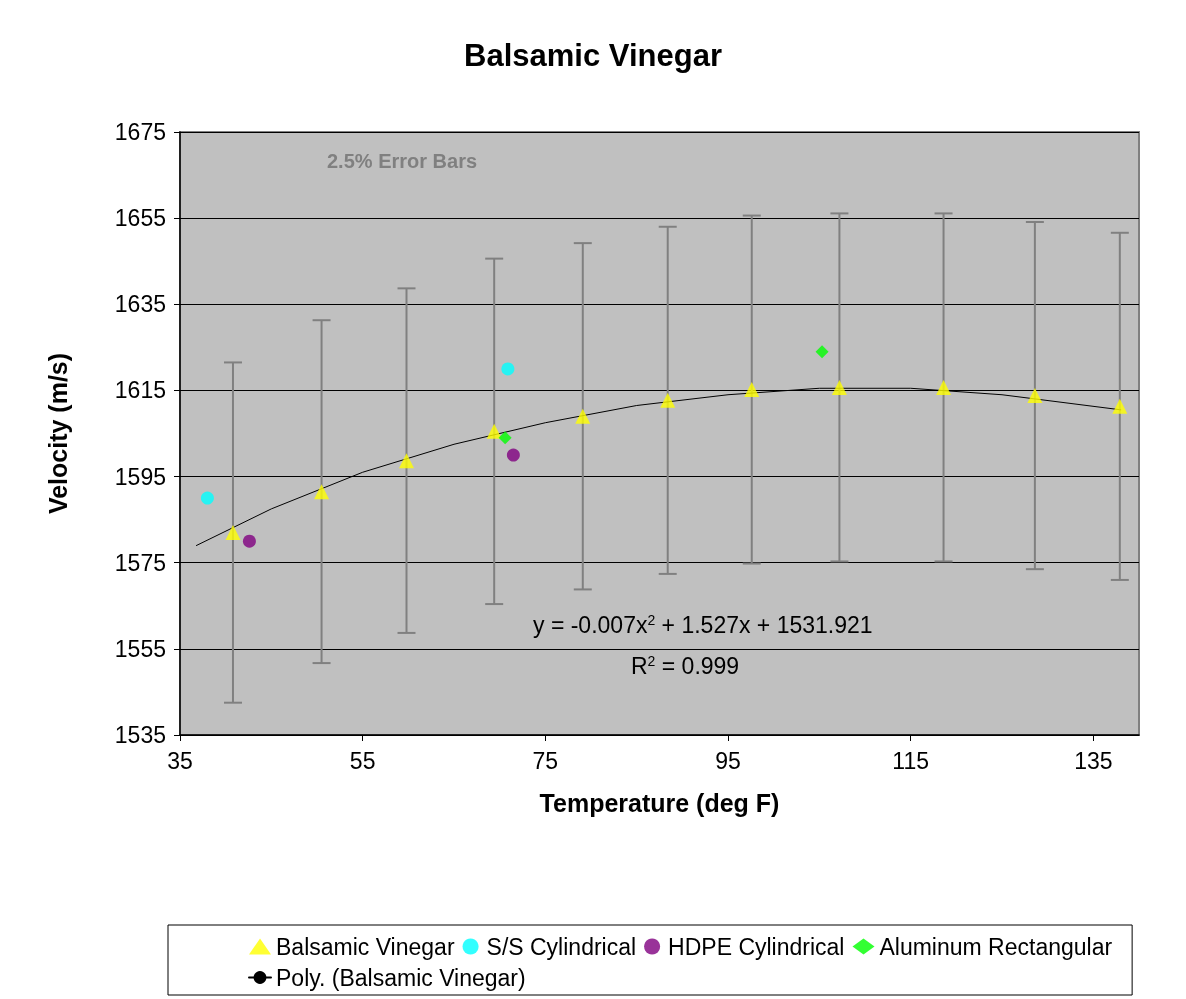 The width and height of the screenshot is (1186, 999). Describe the element at coordinates (140, 648) in the screenshot. I see `y-tick-label: 1555` at that location.